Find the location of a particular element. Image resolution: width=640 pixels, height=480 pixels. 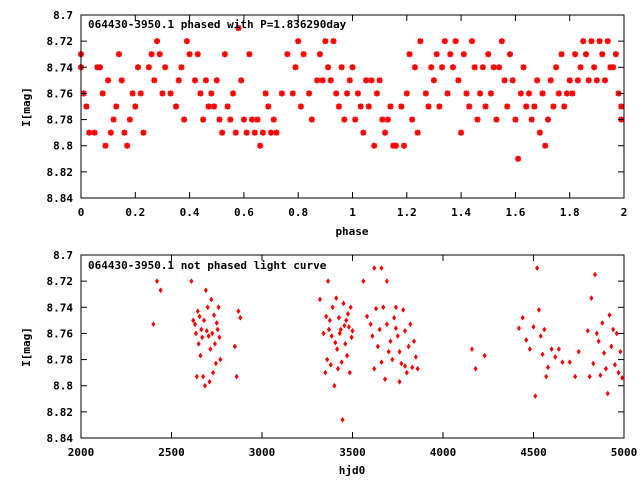

bottom-x-tick-label: 4500 is located at coordinates (533, 452).